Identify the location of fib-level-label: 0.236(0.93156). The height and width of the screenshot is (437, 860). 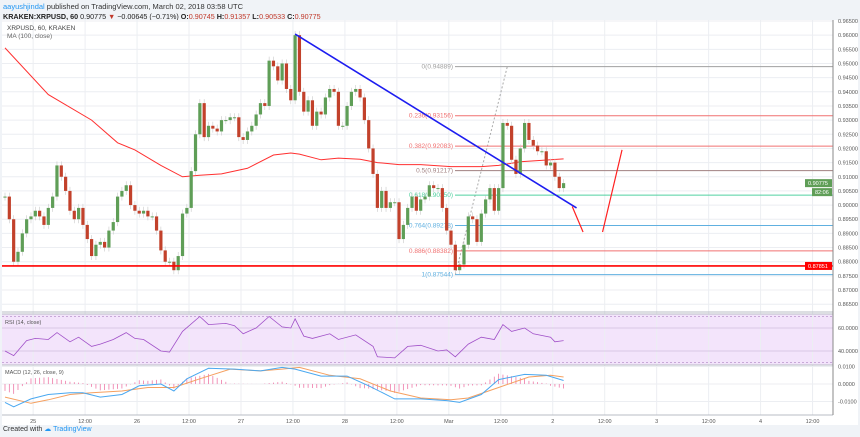
(431, 116).